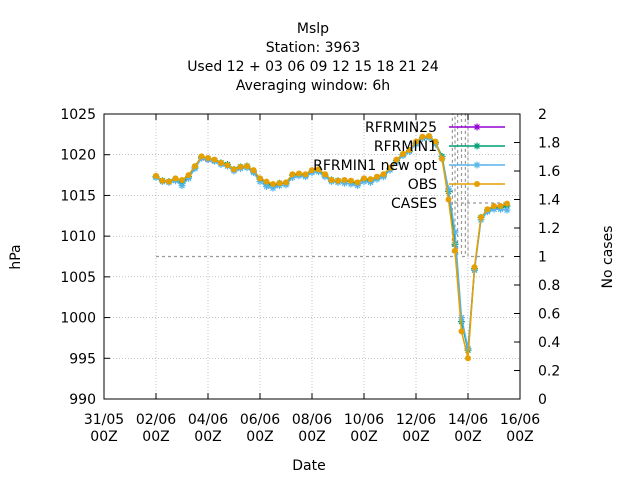 Image resolution: width=640 pixels, height=480 pixels. I want to click on x-tick-label-5-0: 10/06, so click(364, 420).